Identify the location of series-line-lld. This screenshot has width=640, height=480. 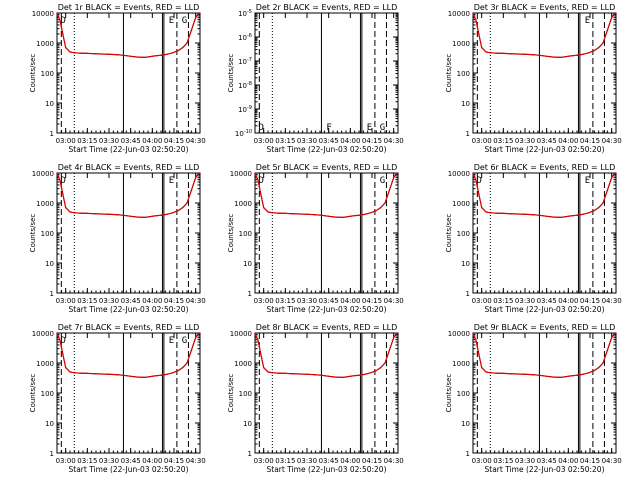
(326, 355).